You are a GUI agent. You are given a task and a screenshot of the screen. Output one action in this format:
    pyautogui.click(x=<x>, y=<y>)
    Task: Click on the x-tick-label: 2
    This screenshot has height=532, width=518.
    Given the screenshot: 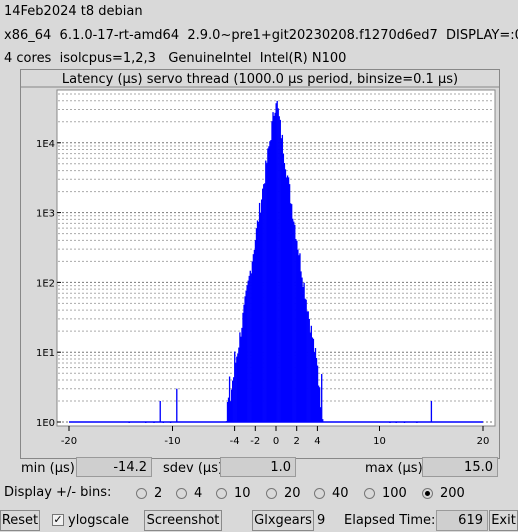 What is the action you would take?
    pyautogui.click(x=297, y=441)
    